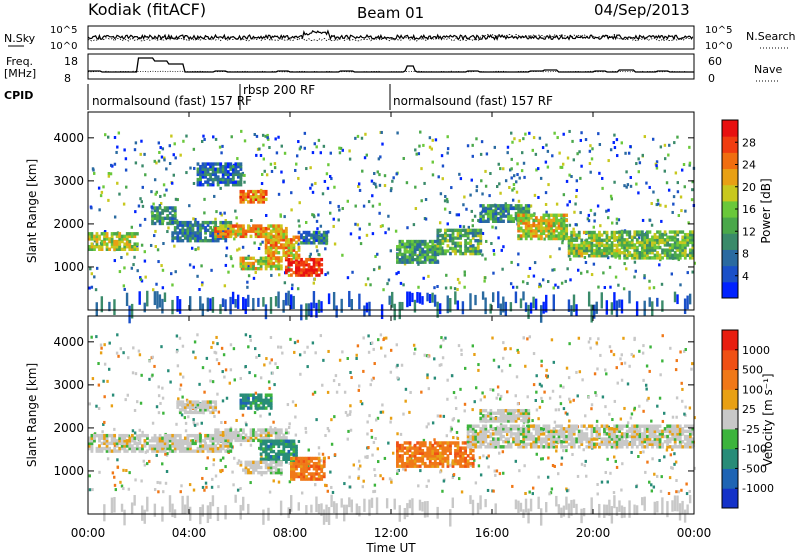 Image resolution: width=800 pixels, height=554 pixels. Describe the element at coordinates (68, 181) in the screenshot. I see `y-tick-label: 3000` at that location.